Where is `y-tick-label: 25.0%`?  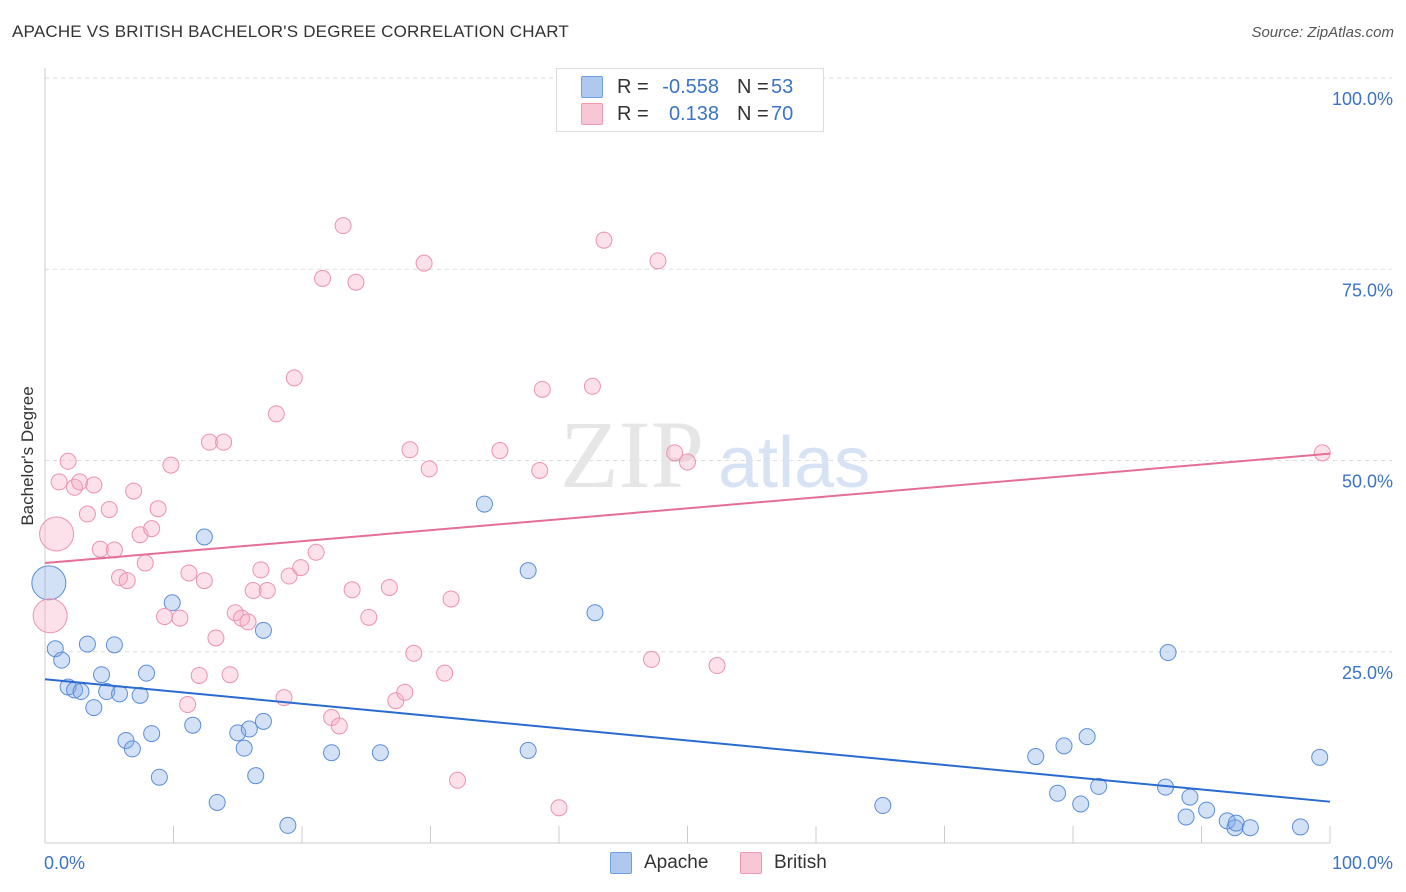 y-tick-label: 25.0% is located at coordinates (1367, 673).